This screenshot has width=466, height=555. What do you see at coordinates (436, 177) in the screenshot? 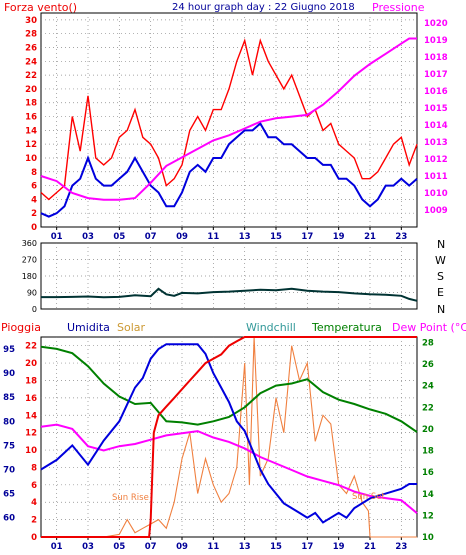
I see `pressure-tick-label: 1011` at bounding box center [436, 177].